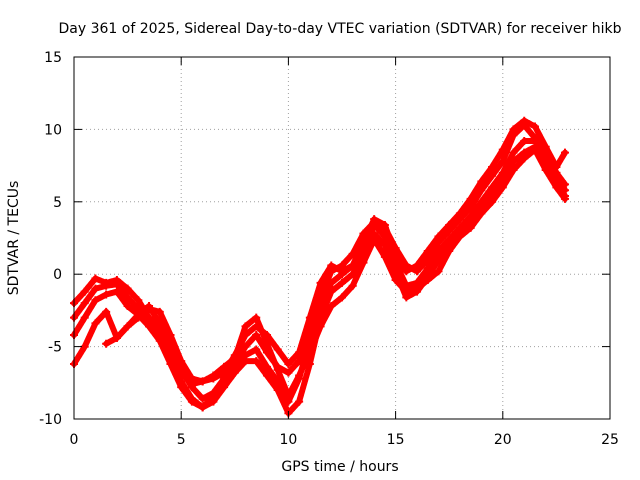 This screenshot has height=480, width=640. Describe the element at coordinates (53, 130) in the screenshot. I see `y-tick-label: 10` at that location.